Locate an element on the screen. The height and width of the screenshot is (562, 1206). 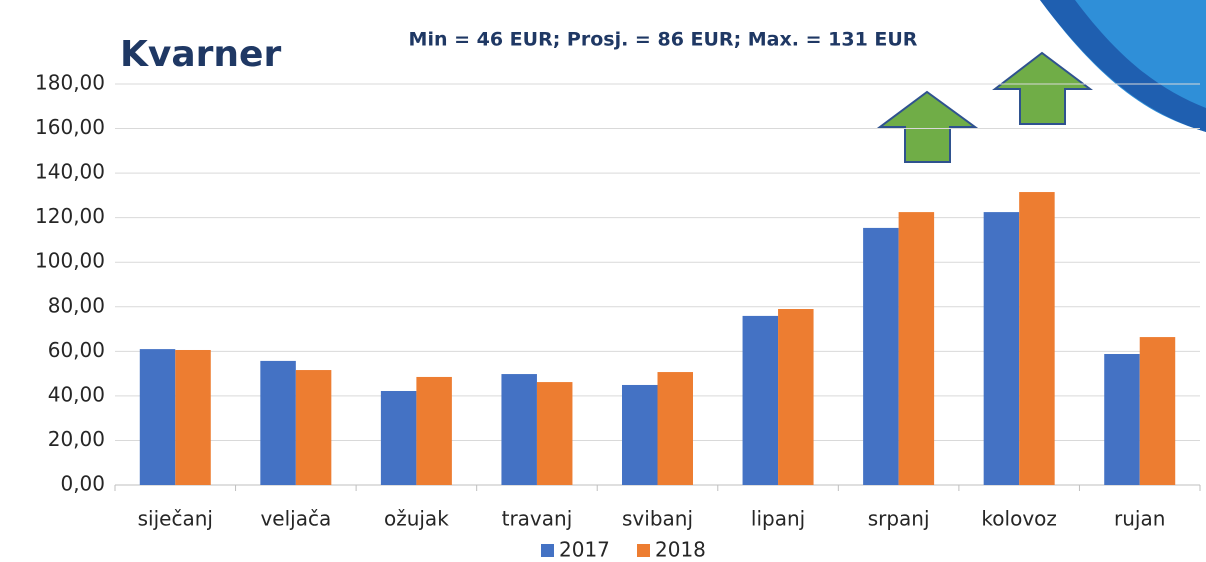
legend-label: 2017 is located at coordinates (584, 550).